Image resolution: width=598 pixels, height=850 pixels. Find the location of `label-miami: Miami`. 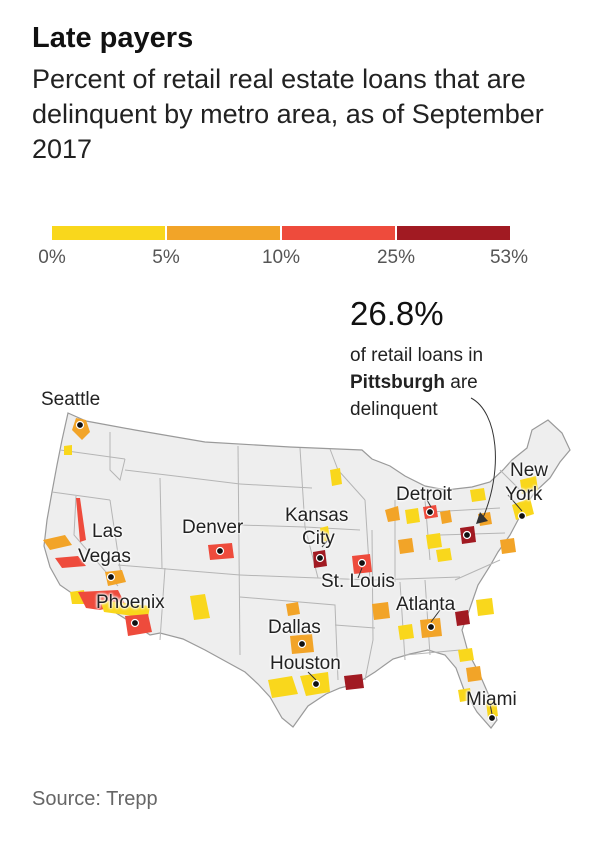

label-miami: Miami is located at coordinates (491, 699).